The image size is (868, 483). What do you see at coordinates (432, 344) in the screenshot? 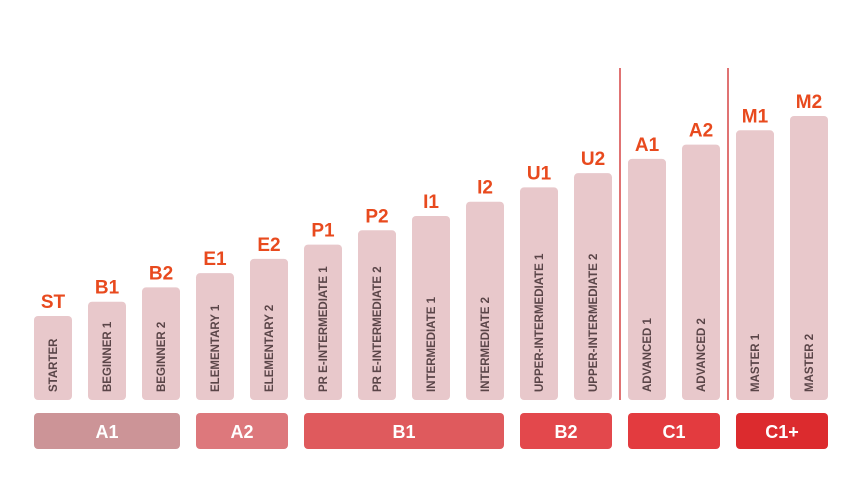
I see `level-name-label: INTERMEDIATE 1` at bounding box center [432, 344].